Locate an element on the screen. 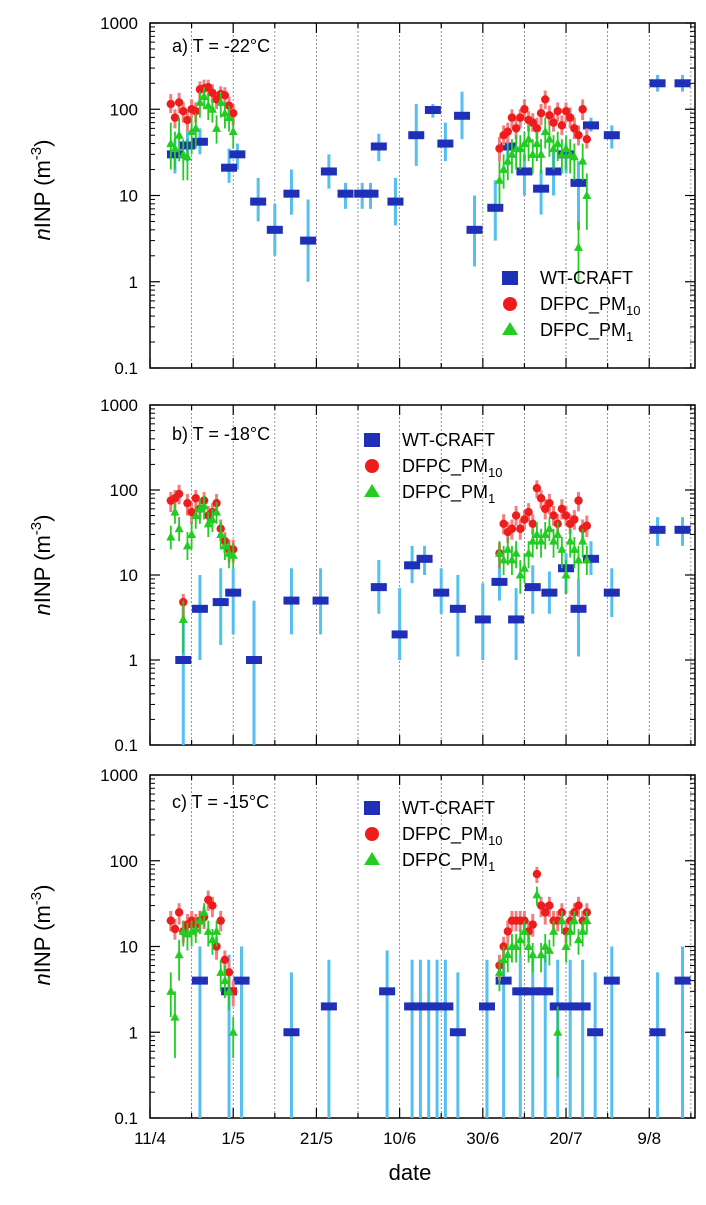 The width and height of the screenshot is (706, 1205). y-tick-label: 1 is located at coordinates (133, 660).